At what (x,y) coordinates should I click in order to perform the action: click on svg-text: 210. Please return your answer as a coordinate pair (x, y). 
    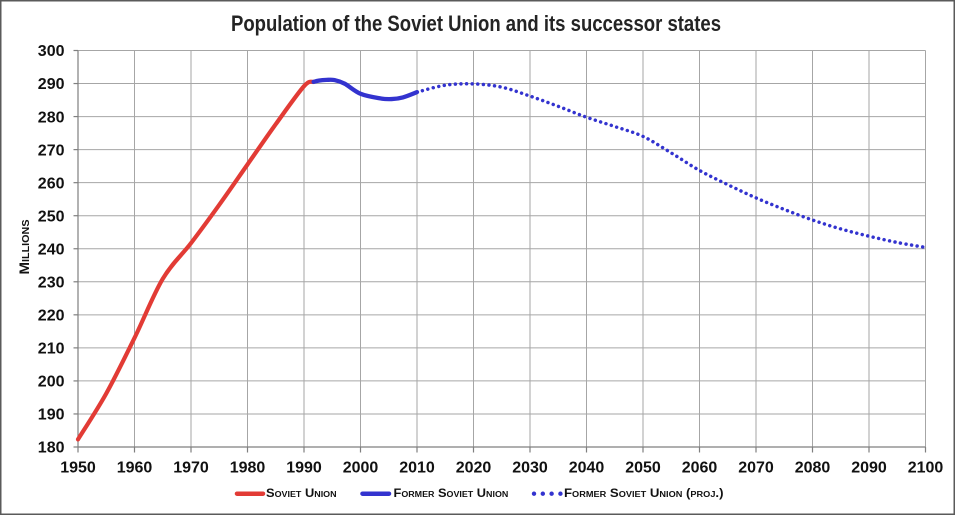
    Looking at the image, I should click on (51, 349).